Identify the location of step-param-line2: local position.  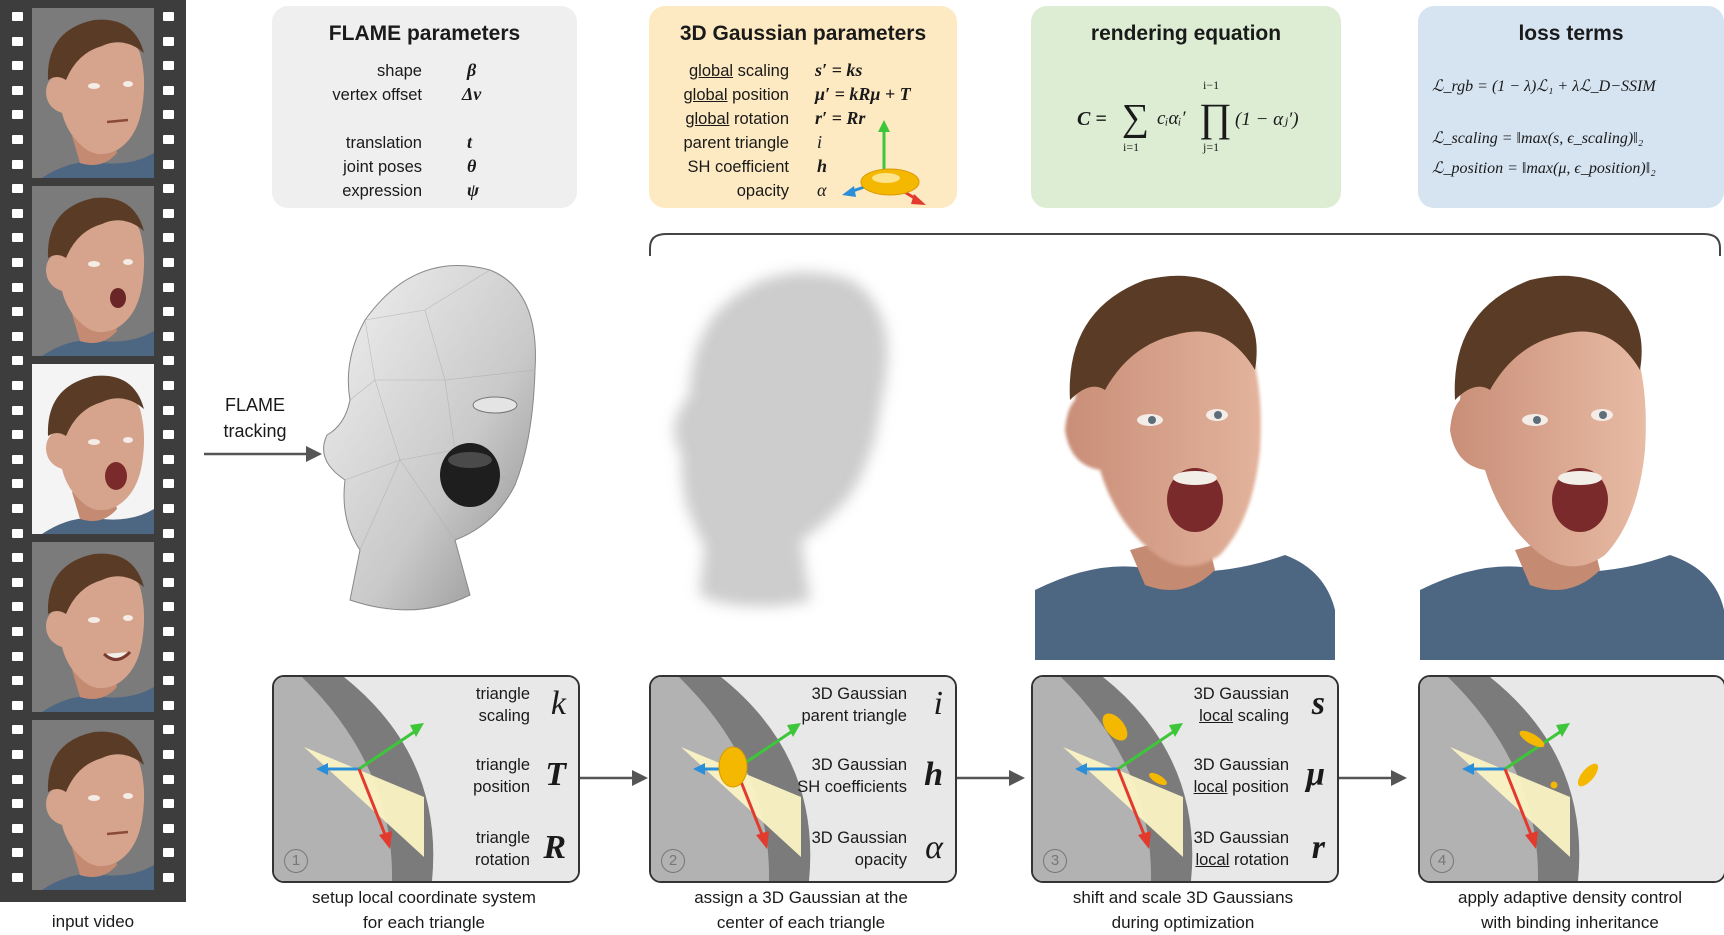
(1241, 787).